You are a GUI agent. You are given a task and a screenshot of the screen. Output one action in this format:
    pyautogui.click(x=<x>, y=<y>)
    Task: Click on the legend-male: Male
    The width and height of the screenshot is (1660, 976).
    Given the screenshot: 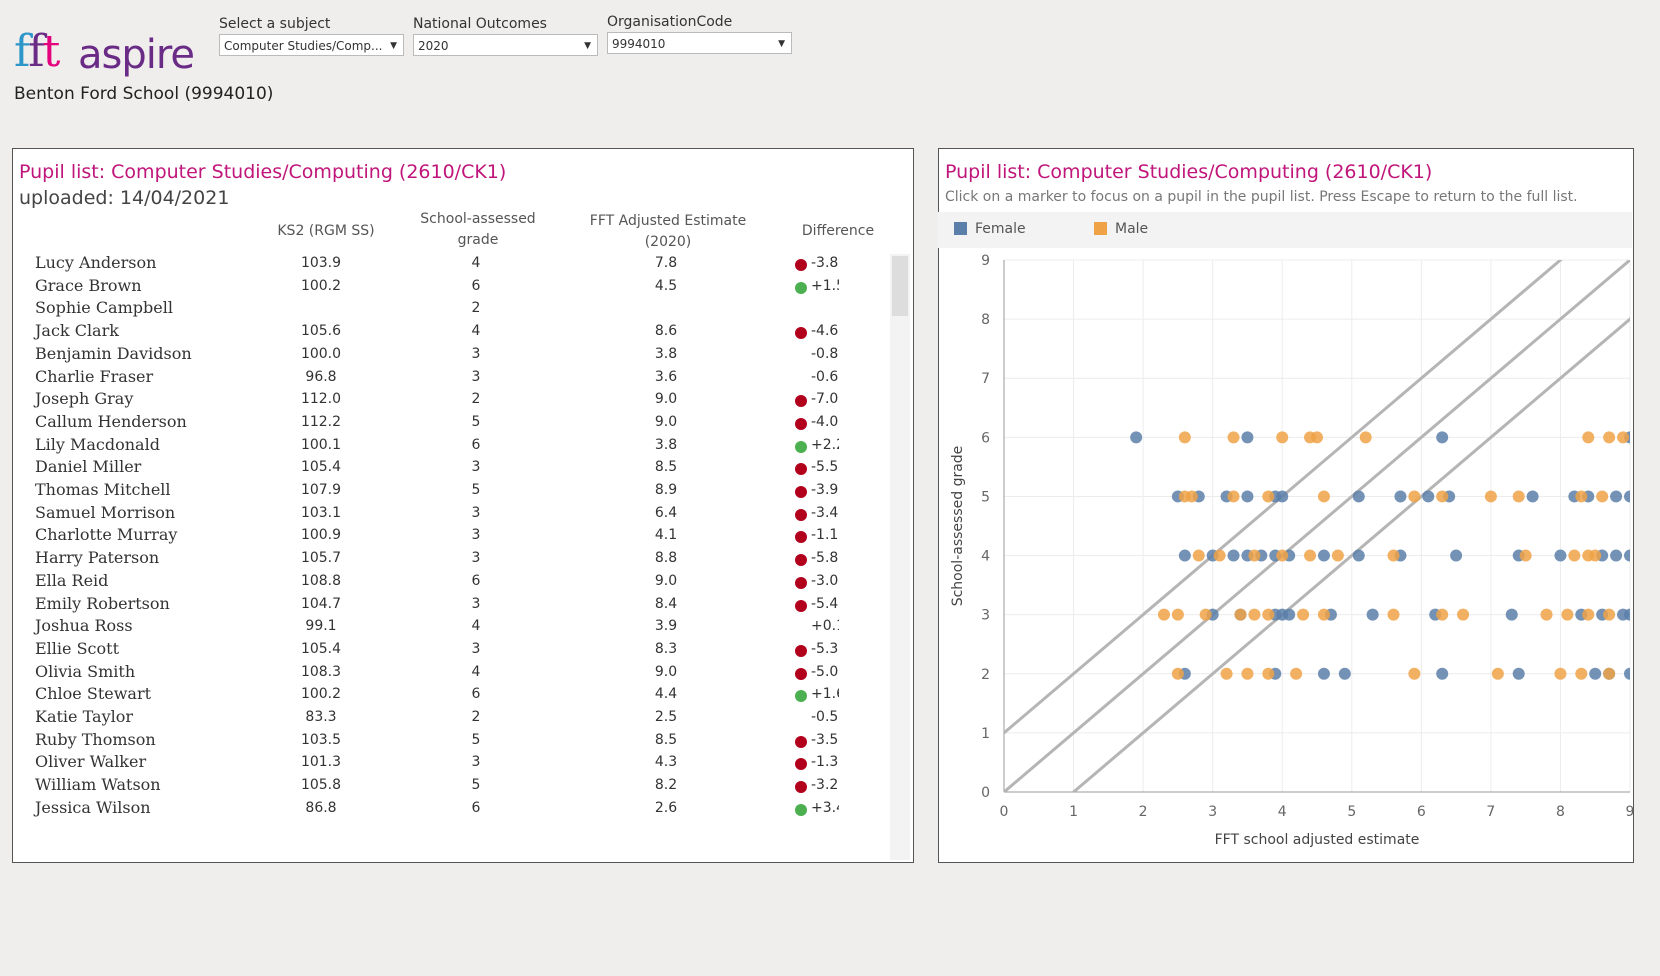 What is the action you would take?
    pyautogui.click(x=1121, y=229)
    